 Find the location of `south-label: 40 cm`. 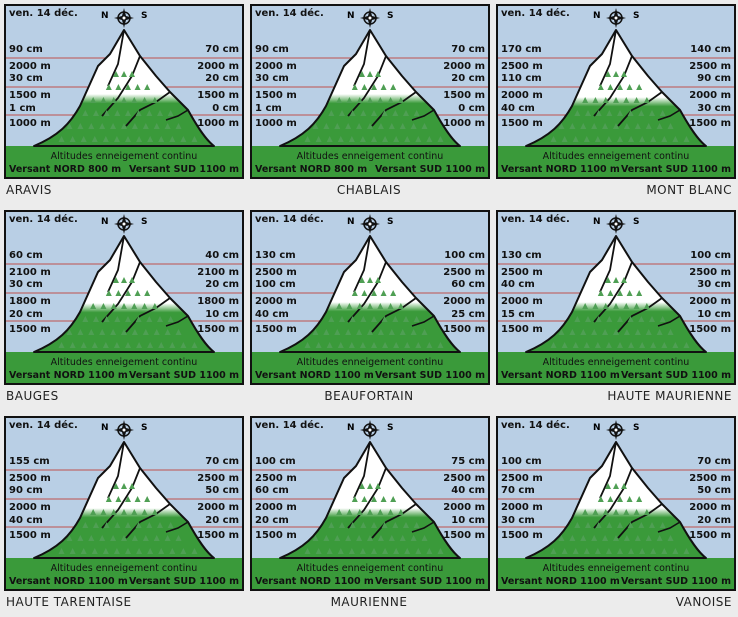

south-label: 40 cm is located at coordinates (222, 255).